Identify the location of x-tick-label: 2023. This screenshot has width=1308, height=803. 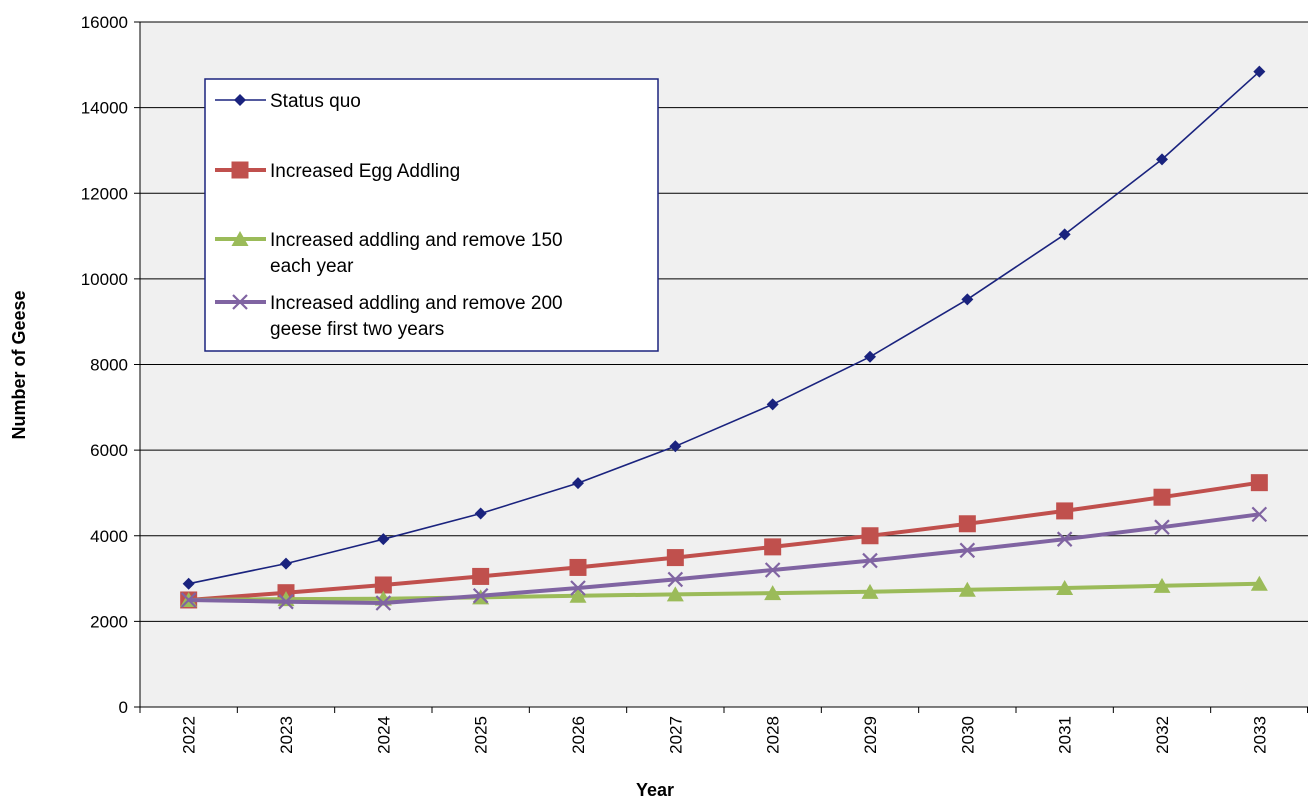
(286, 735).